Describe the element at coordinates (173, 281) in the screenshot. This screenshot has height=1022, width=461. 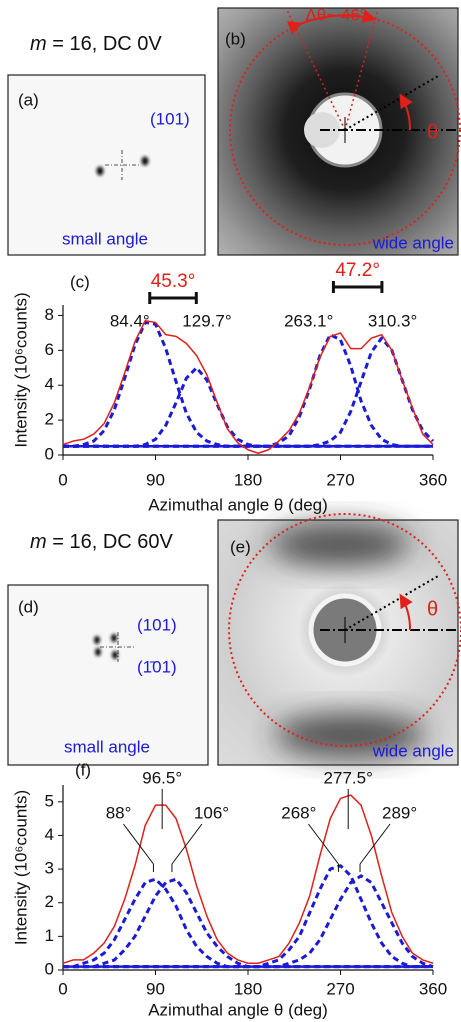
I see `separation-label: 45.3°` at that location.